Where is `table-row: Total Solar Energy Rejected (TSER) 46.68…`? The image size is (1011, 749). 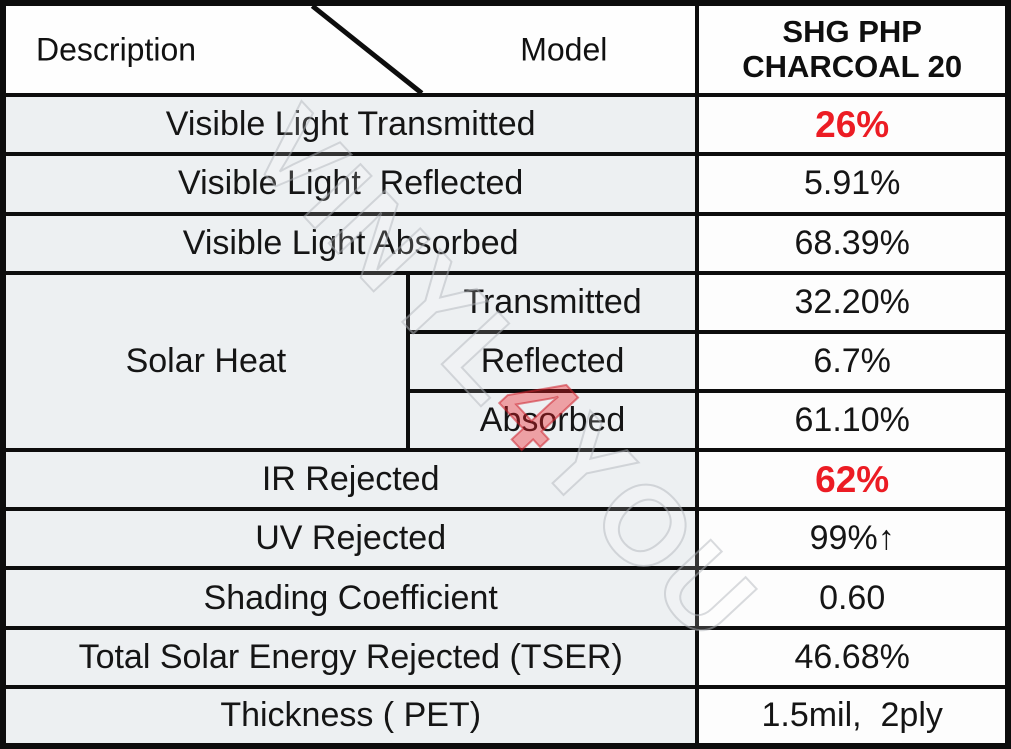
table-row: Total Solar Energy Rejected (TSER) 46.68… is located at coordinates (505, 657).